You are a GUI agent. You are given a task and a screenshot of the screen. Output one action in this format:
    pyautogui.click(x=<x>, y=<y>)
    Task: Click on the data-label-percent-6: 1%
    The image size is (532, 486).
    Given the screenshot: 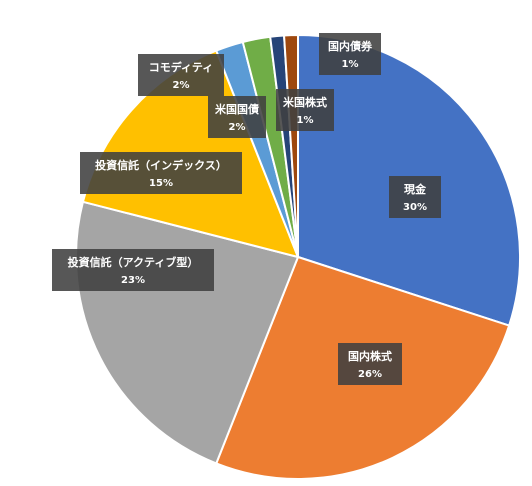 What is the action you would take?
    pyautogui.click(x=305, y=120)
    